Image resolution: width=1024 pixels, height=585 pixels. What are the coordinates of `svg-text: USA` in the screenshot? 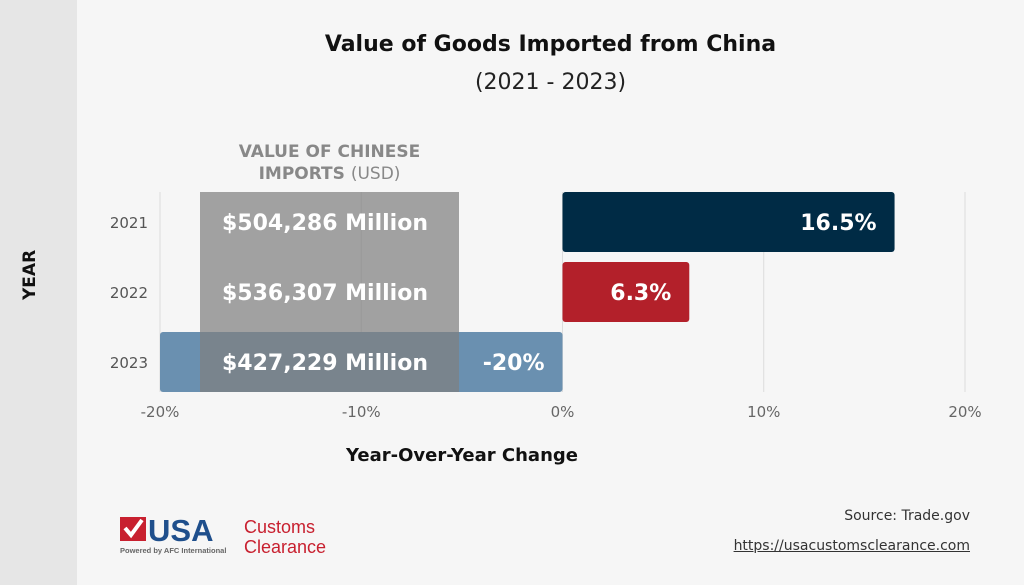 It's located at (180, 531).